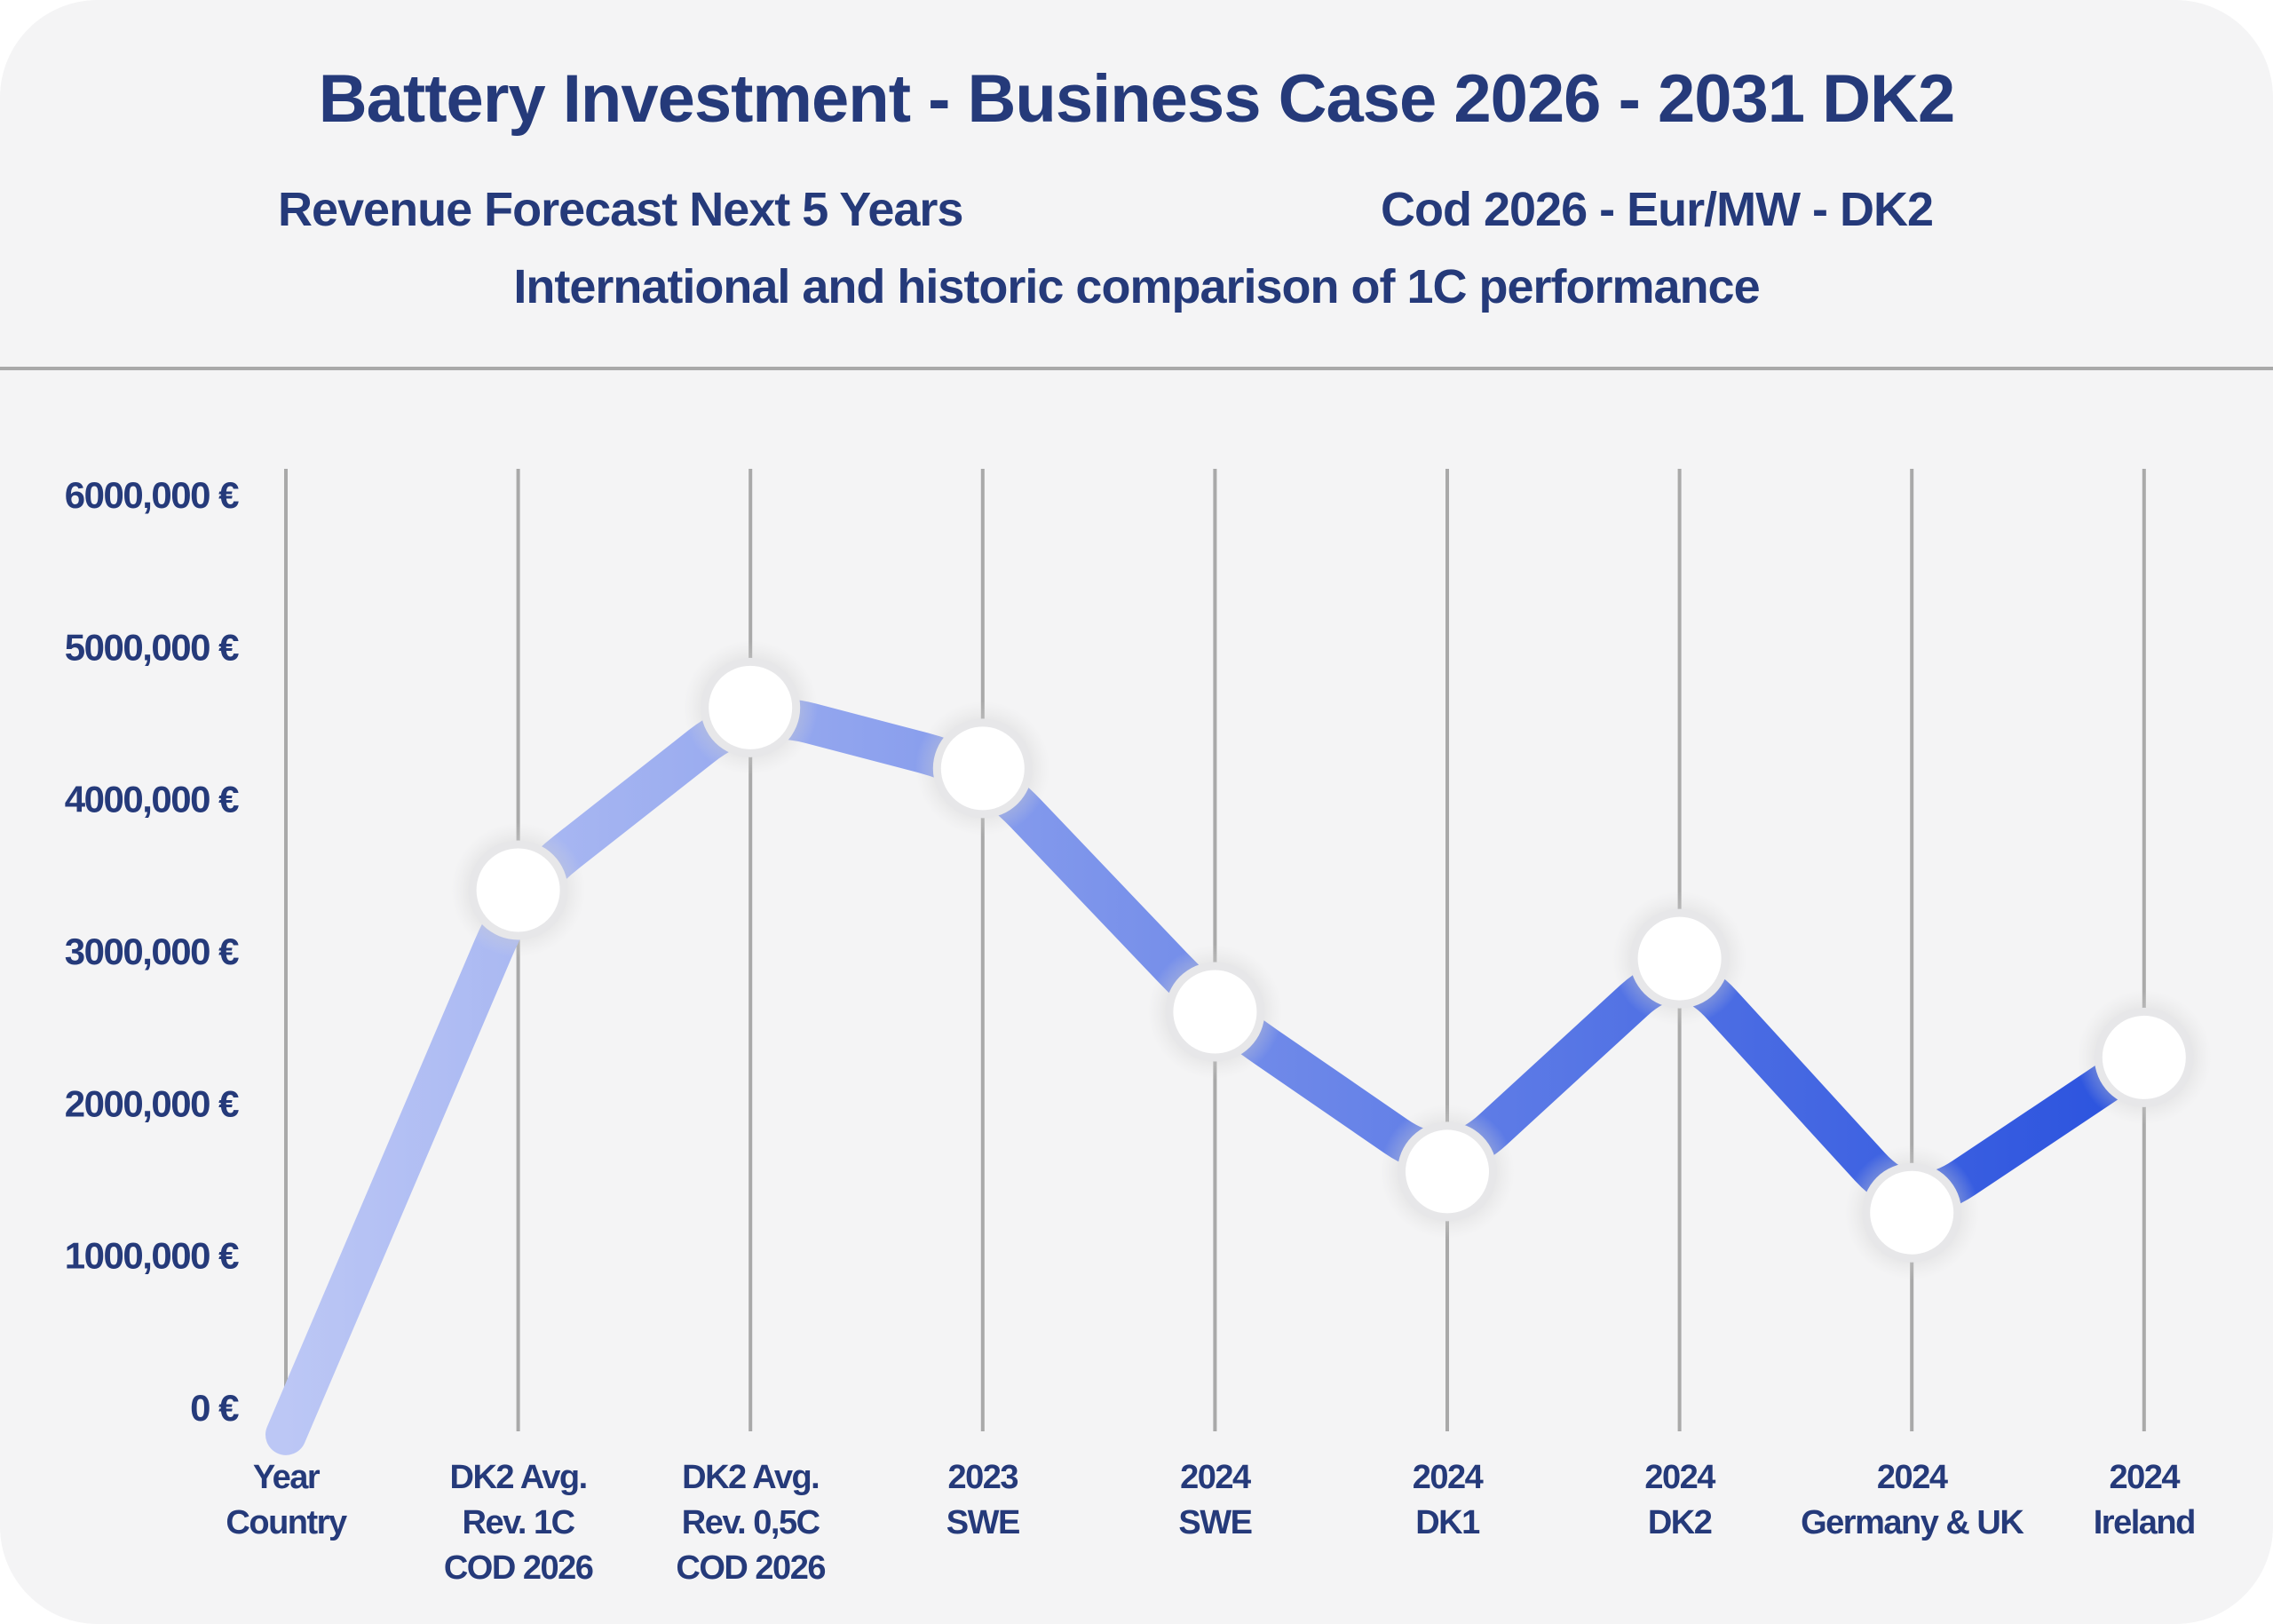 This screenshot has width=2273, height=1624. What do you see at coordinates (621, 209) in the screenshot?
I see `subtitle-left: Revenue Forecast Next 5 Years` at bounding box center [621, 209].